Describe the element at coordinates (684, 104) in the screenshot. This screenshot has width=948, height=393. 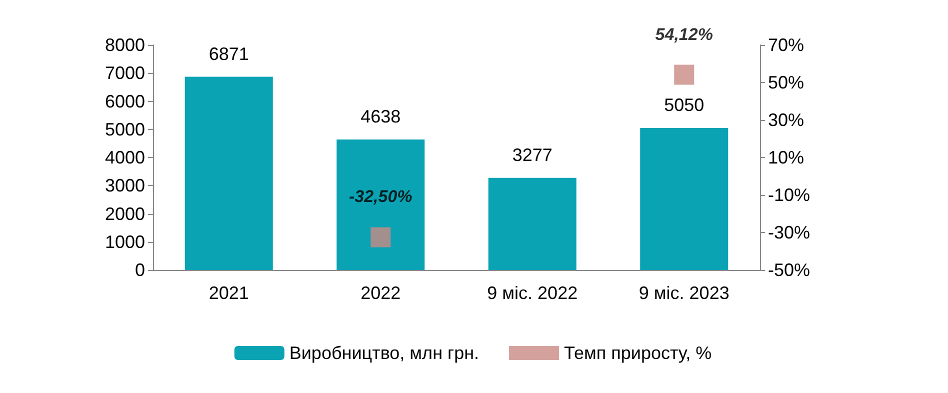
I see `data-label: 5050` at that location.